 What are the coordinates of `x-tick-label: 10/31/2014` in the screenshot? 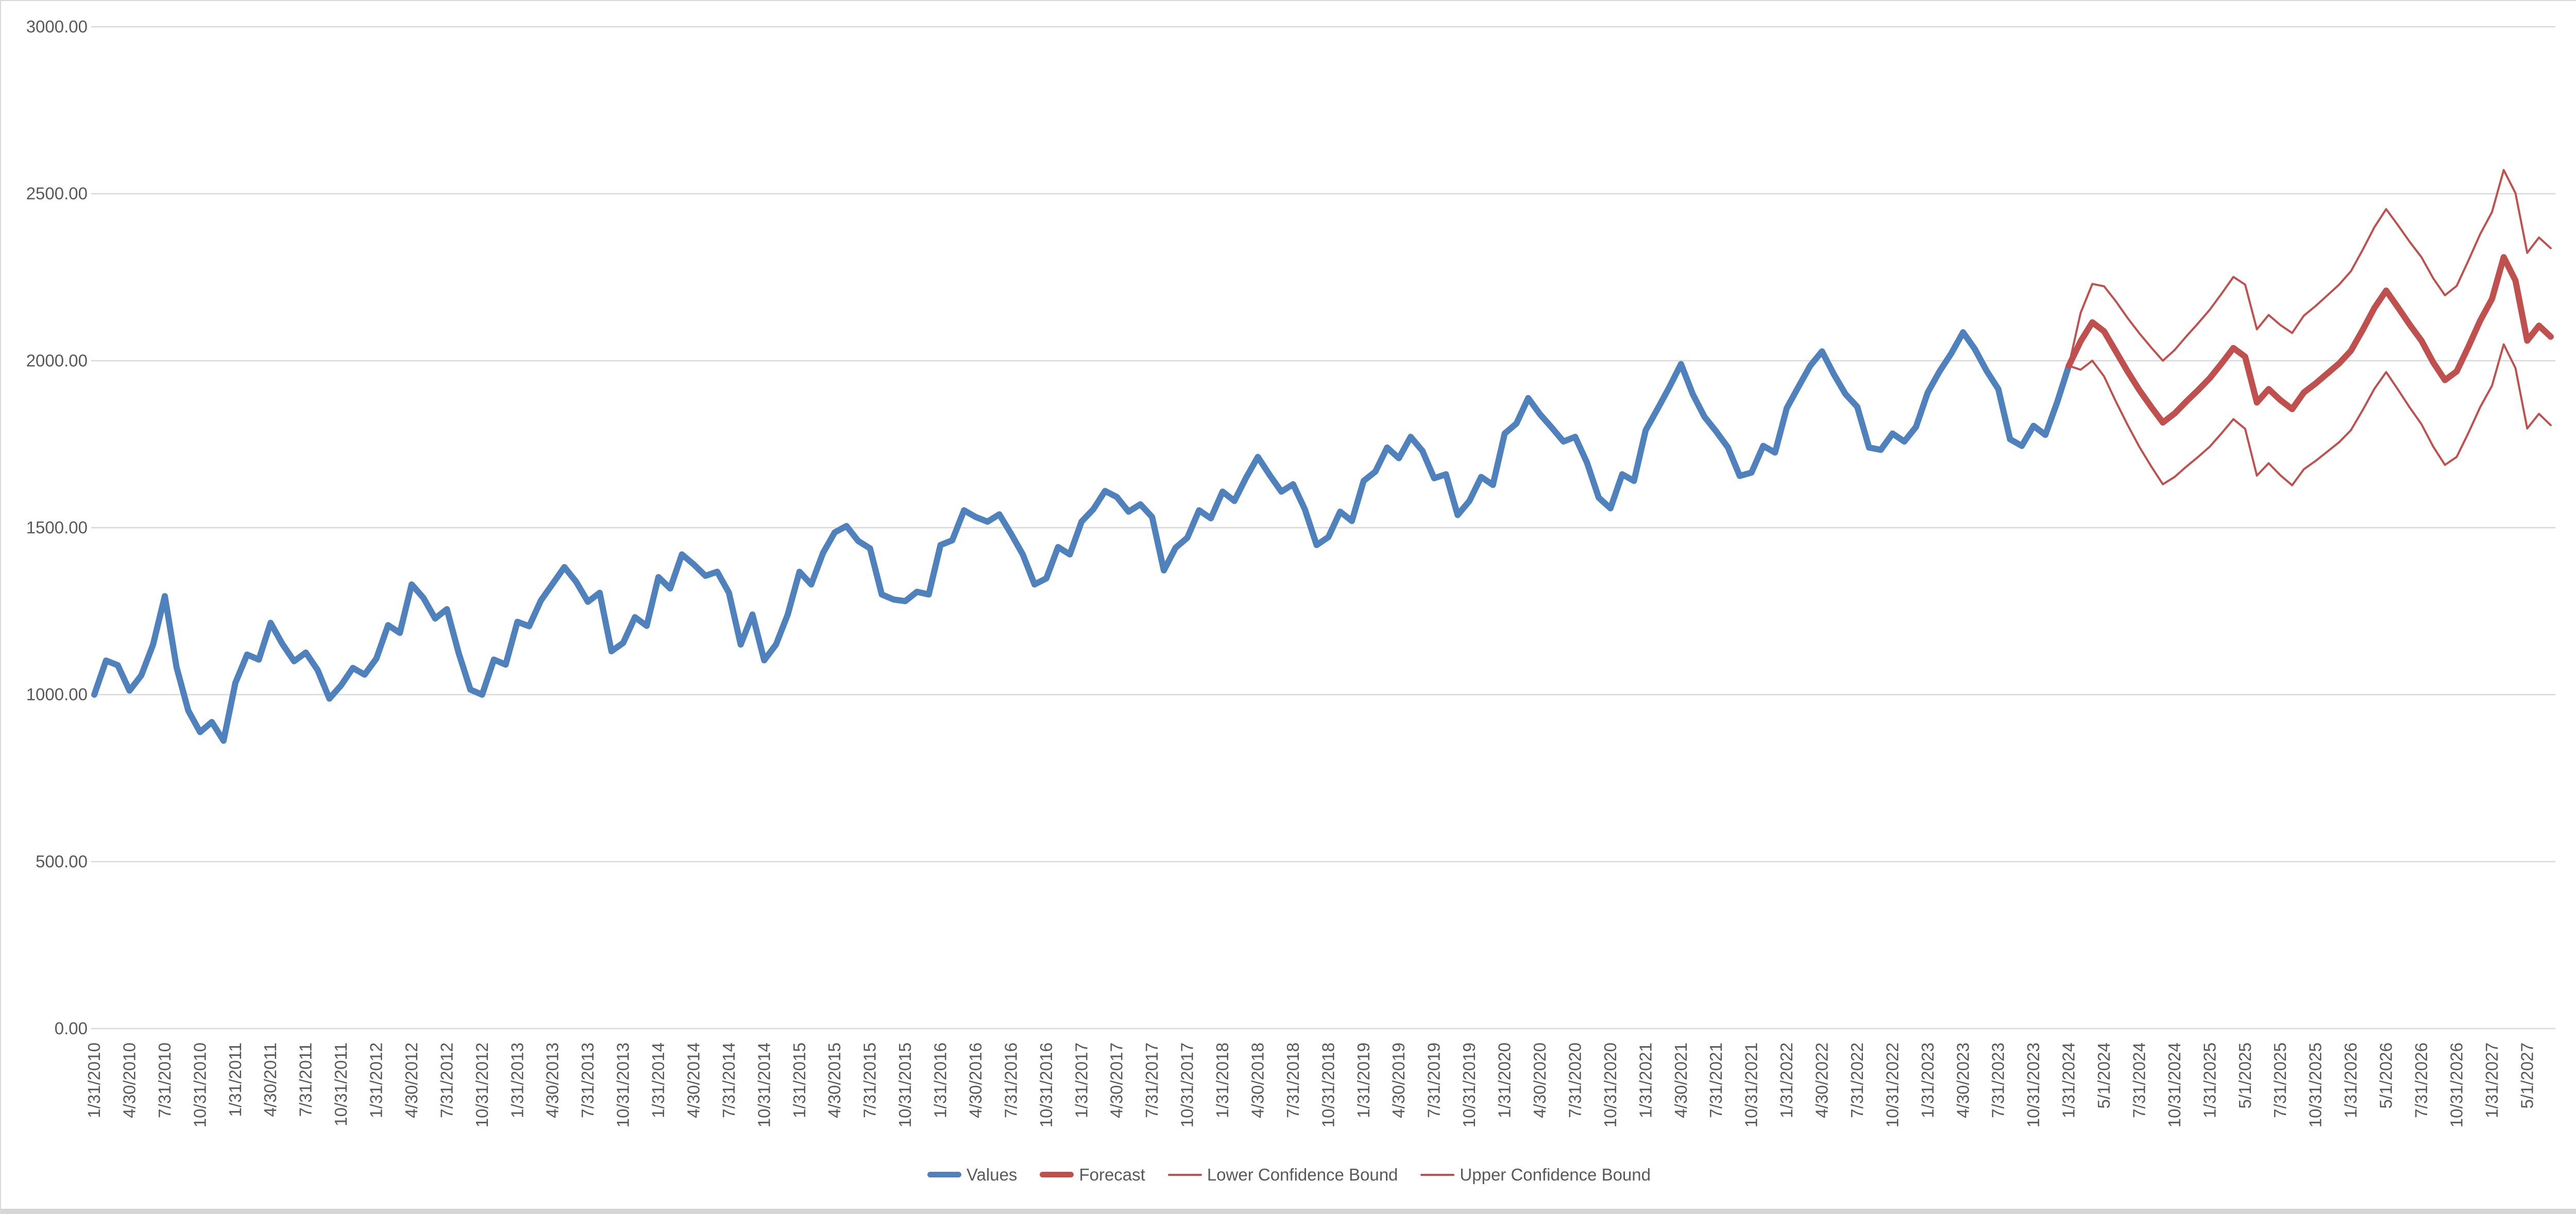 It's located at (763, 1085).